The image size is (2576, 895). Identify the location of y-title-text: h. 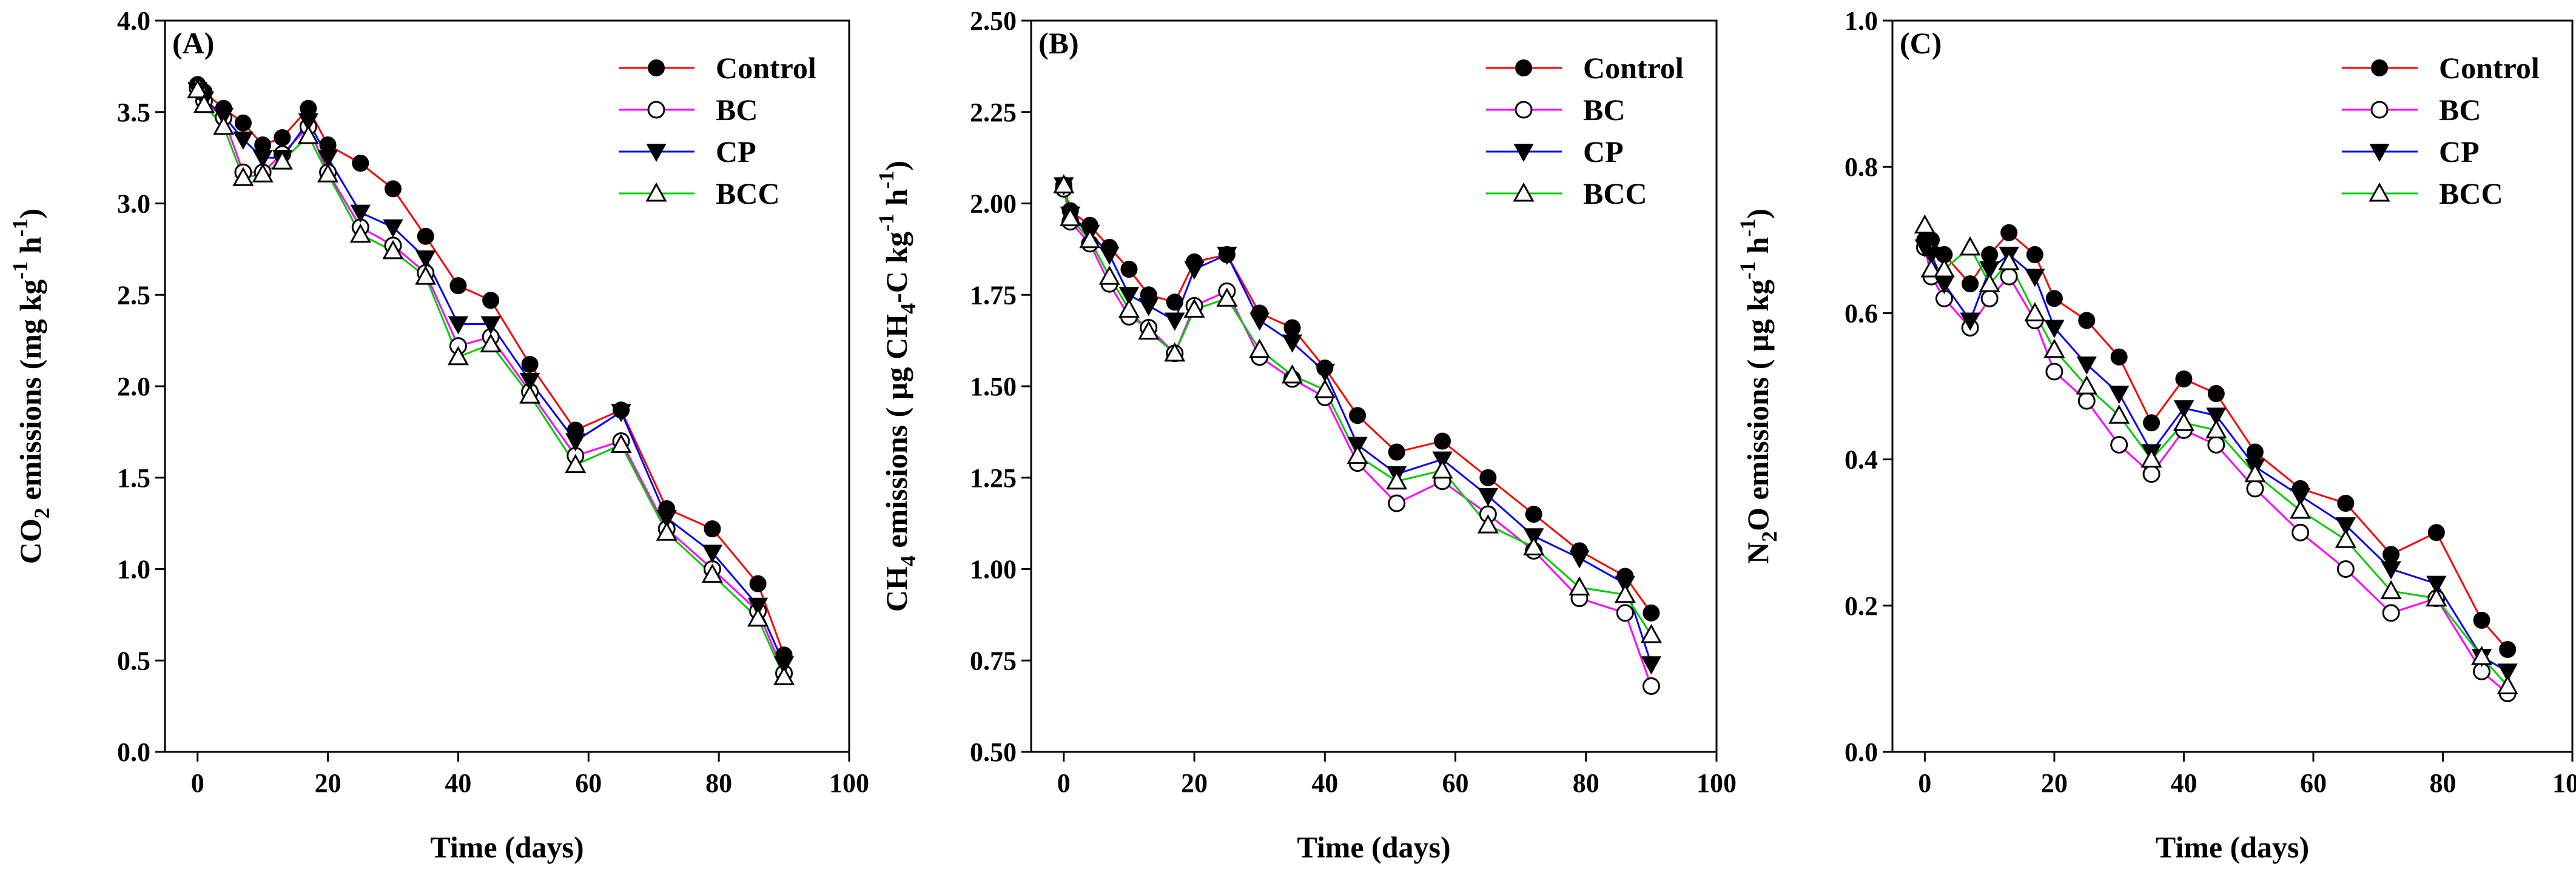
(896, 201).